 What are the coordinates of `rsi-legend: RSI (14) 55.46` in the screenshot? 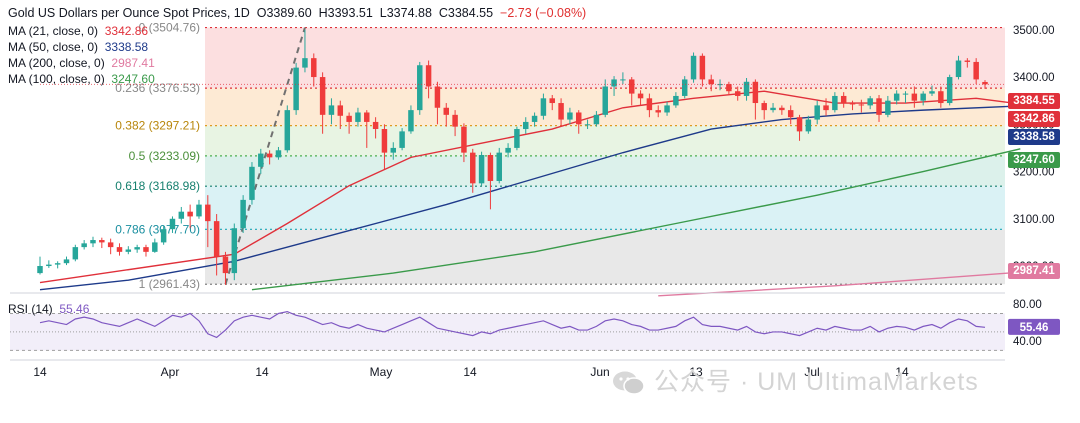 It's located at (49, 309).